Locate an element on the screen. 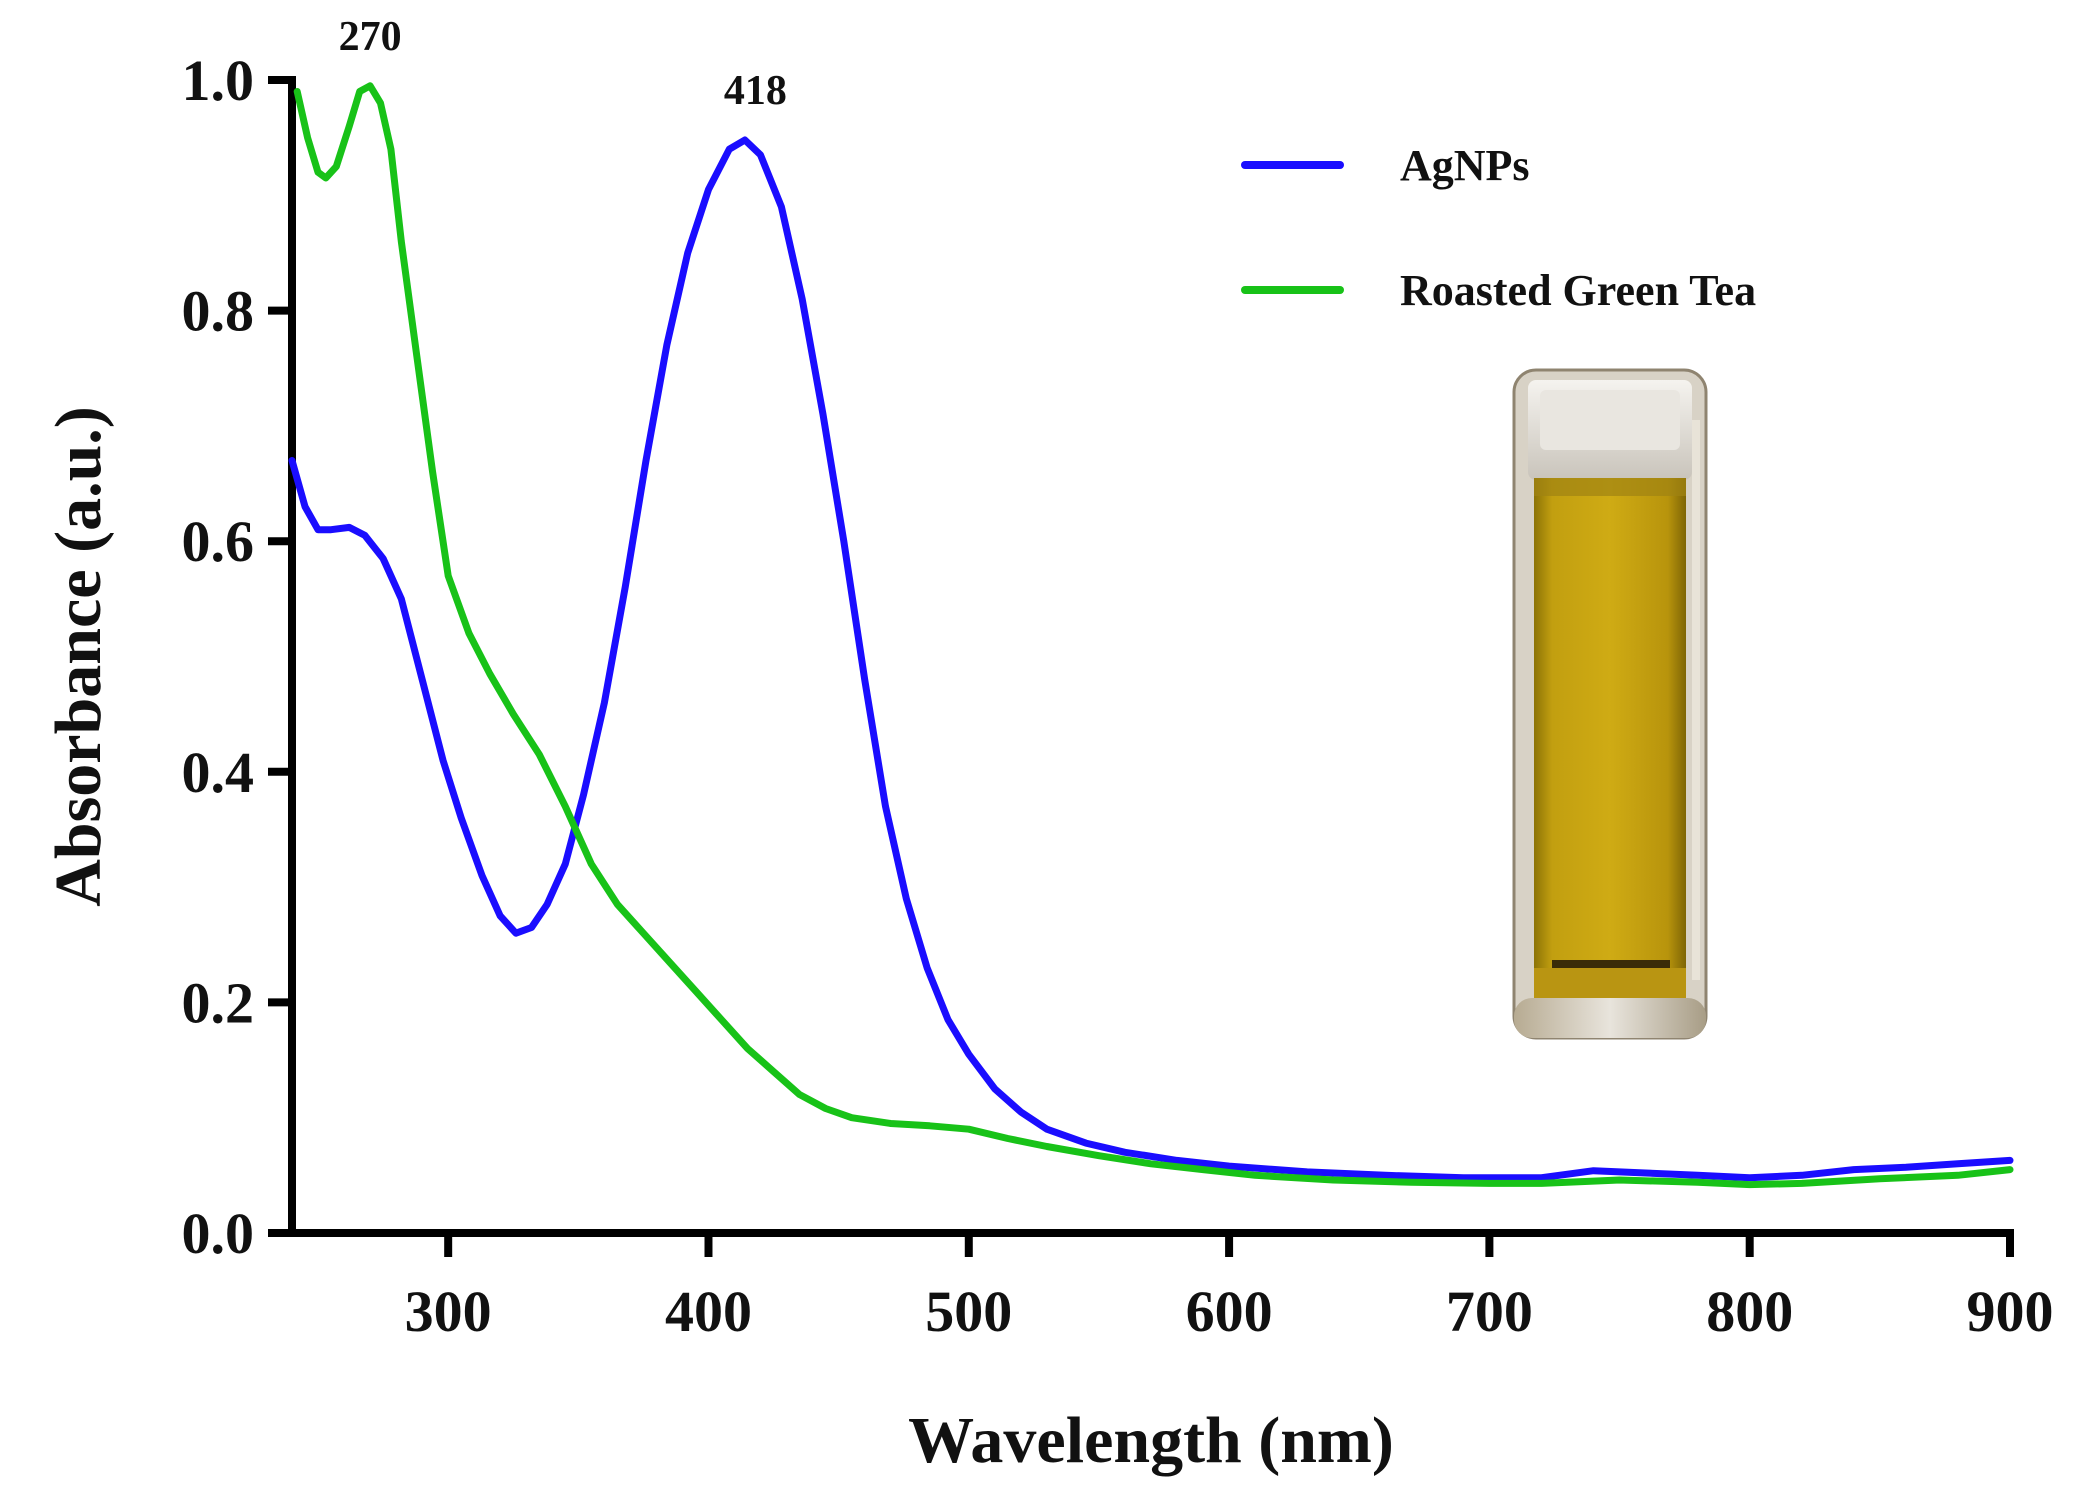 This screenshot has height=1490, width=2073. x-tick-label: 700 is located at coordinates (1489, 1311).